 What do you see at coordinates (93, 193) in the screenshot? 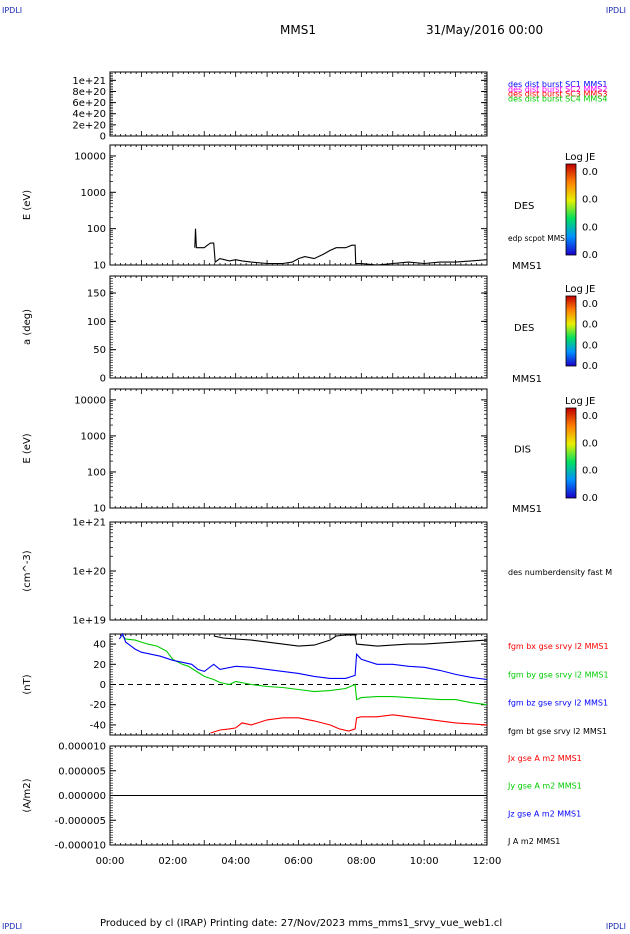
I see `p2-y-tick-label: 1000` at bounding box center [93, 193].